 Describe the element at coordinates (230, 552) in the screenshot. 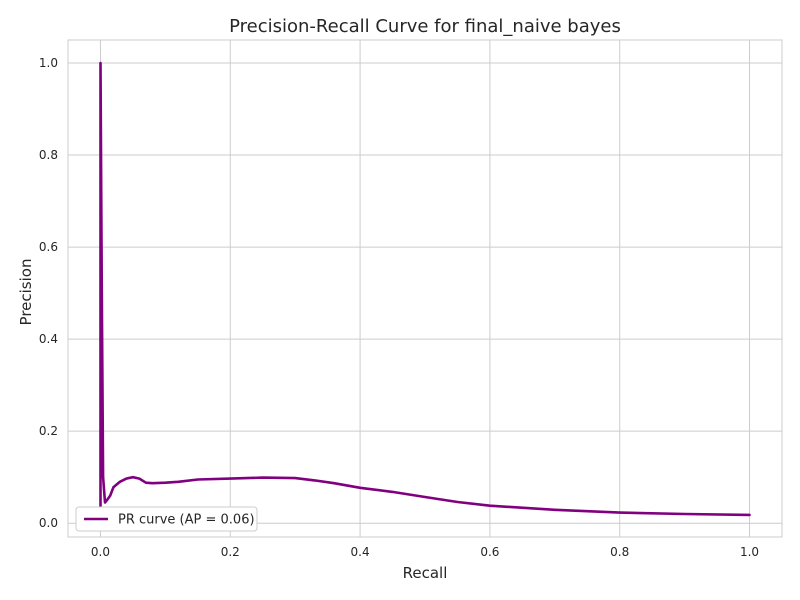

I see `x-tick-label: 0.2` at that location.